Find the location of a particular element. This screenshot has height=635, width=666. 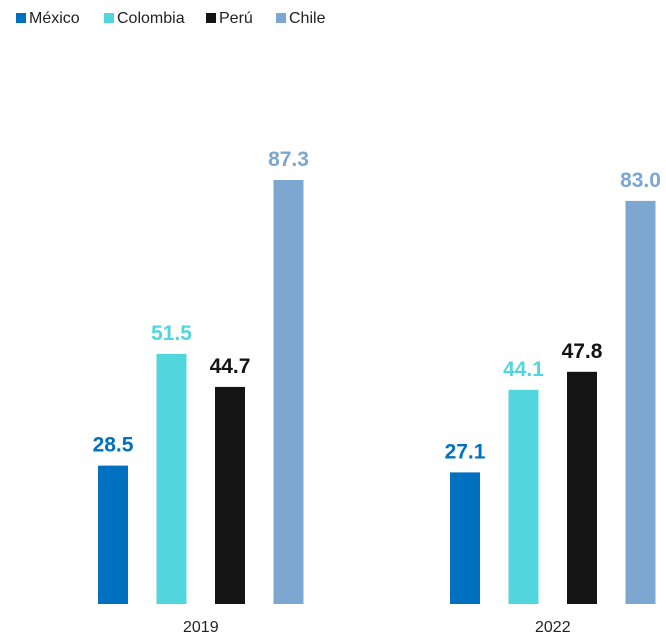

value-label-peru-2019: 44.7 is located at coordinates (230, 366).